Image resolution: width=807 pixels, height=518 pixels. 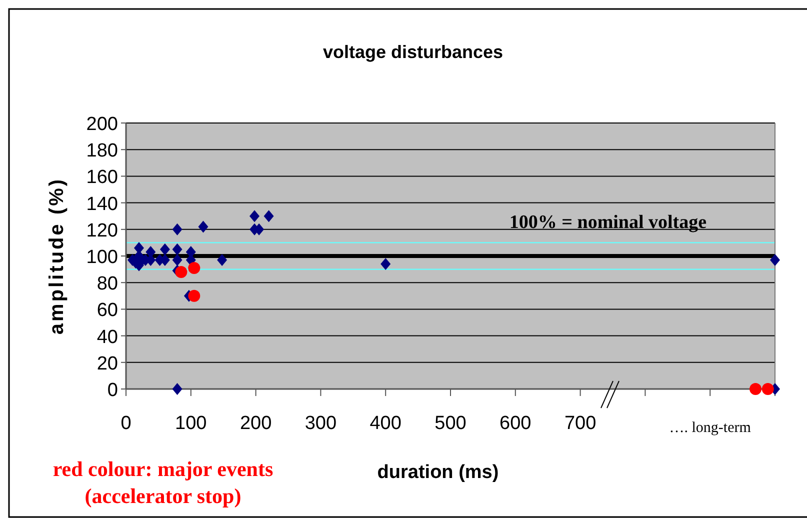 What do you see at coordinates (112, 390) in the screenshot?
I see `y-tick-label: 0` at bounding box center [112, 390].